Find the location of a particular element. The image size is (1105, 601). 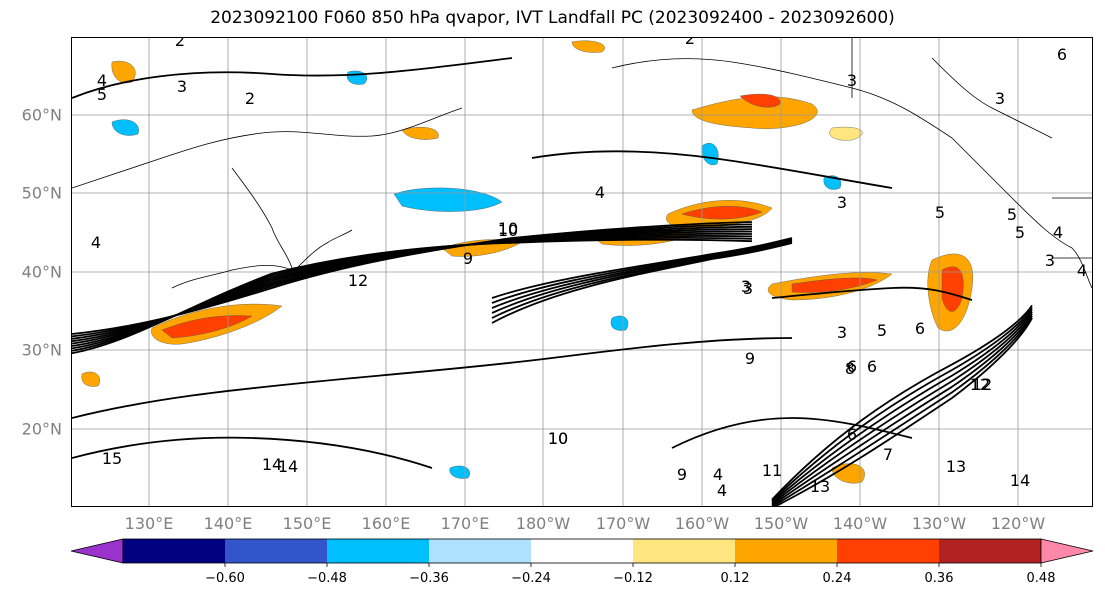

lat-label: 60°N is located at coordinates (41, 115).